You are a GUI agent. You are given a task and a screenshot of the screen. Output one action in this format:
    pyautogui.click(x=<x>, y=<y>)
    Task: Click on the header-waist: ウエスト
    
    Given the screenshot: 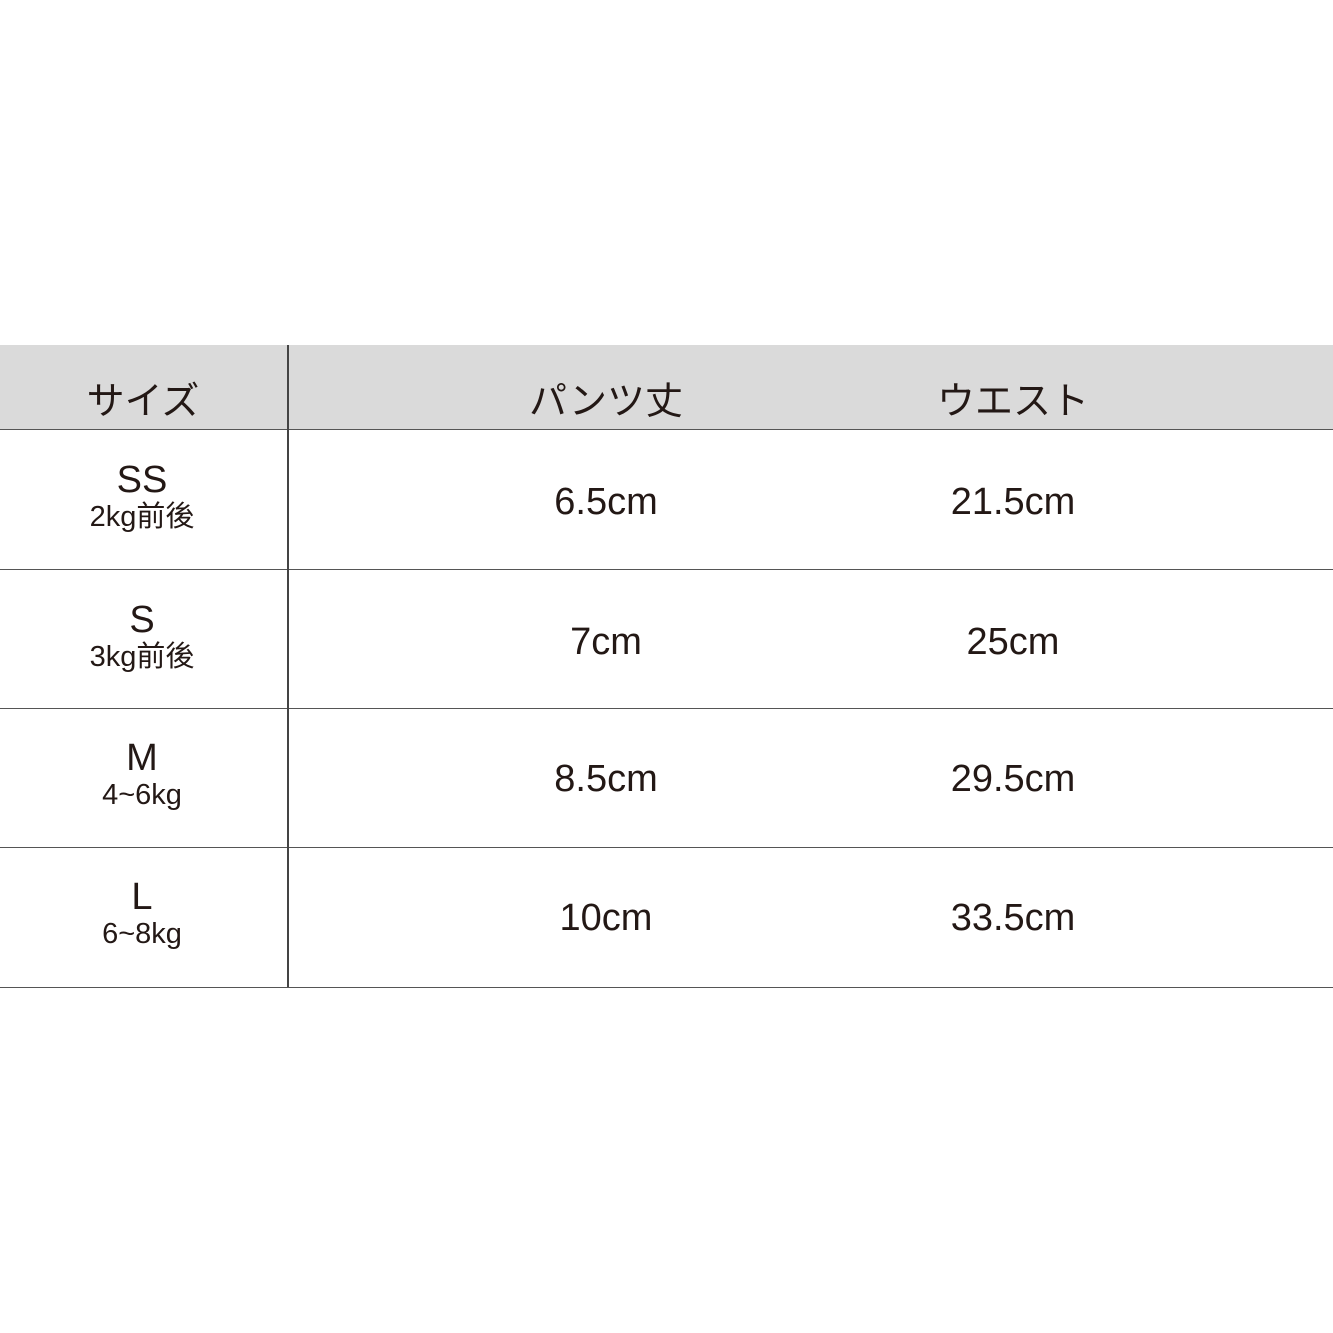 What is the action you would take?
    pyautogui.click(x=1013, y=402)
    